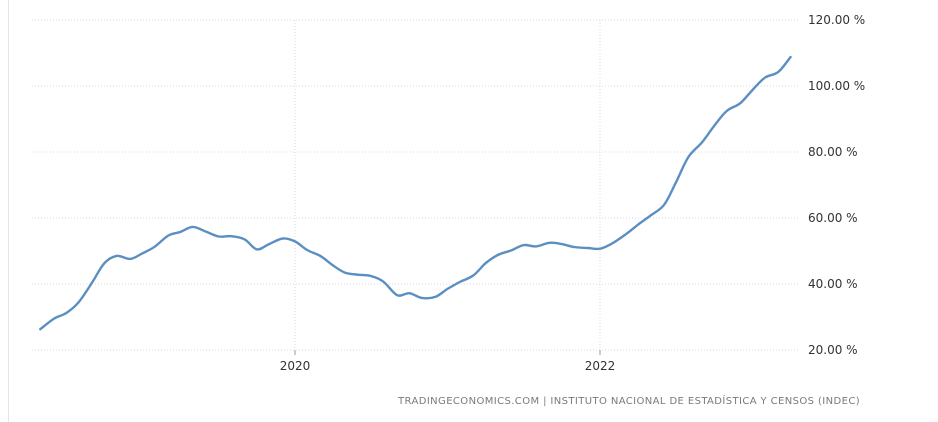 The height and width of the screenshot is (422, 938). I want to click on y-tick-label: 60.00 %, so click(833, 218).